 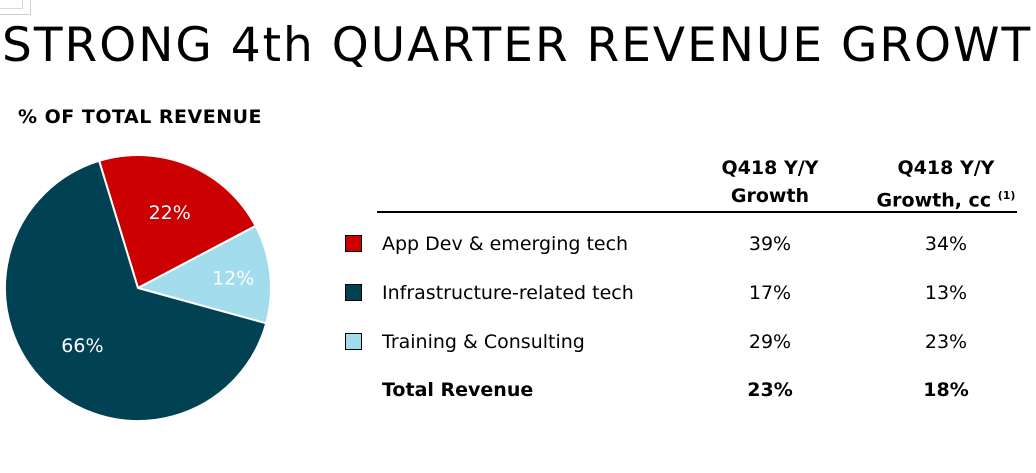 What do you see at coordinates (770, 342) in the screenshot?
I see `growth-value: 29%` at bounding box center [770, 342].